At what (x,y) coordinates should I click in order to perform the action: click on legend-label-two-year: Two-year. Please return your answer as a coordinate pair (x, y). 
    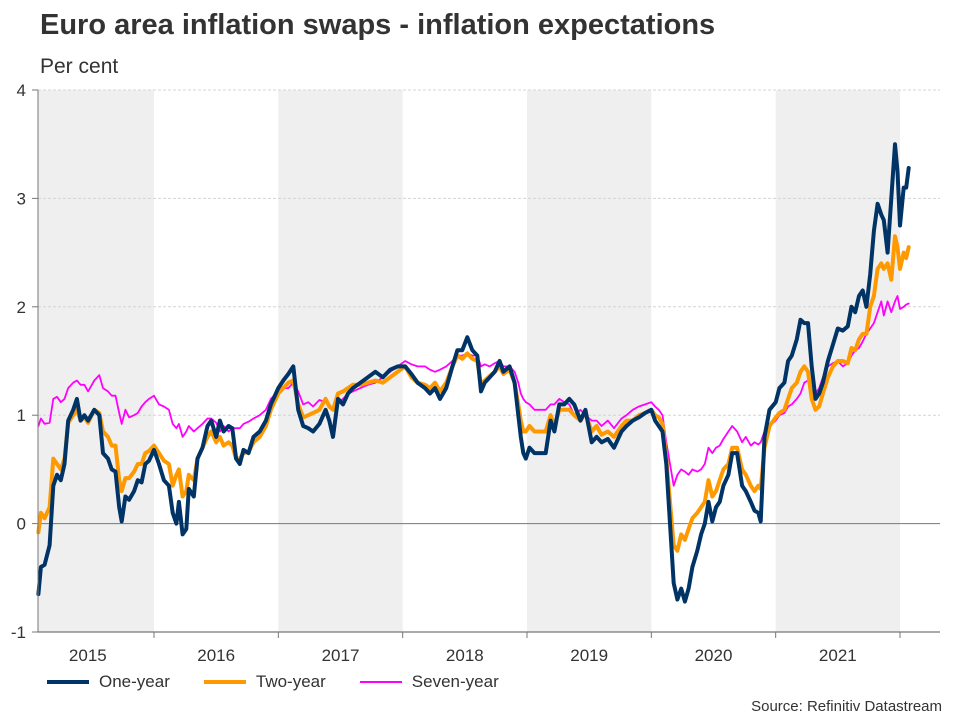
    Looking at the image, I should click on (290, 681).